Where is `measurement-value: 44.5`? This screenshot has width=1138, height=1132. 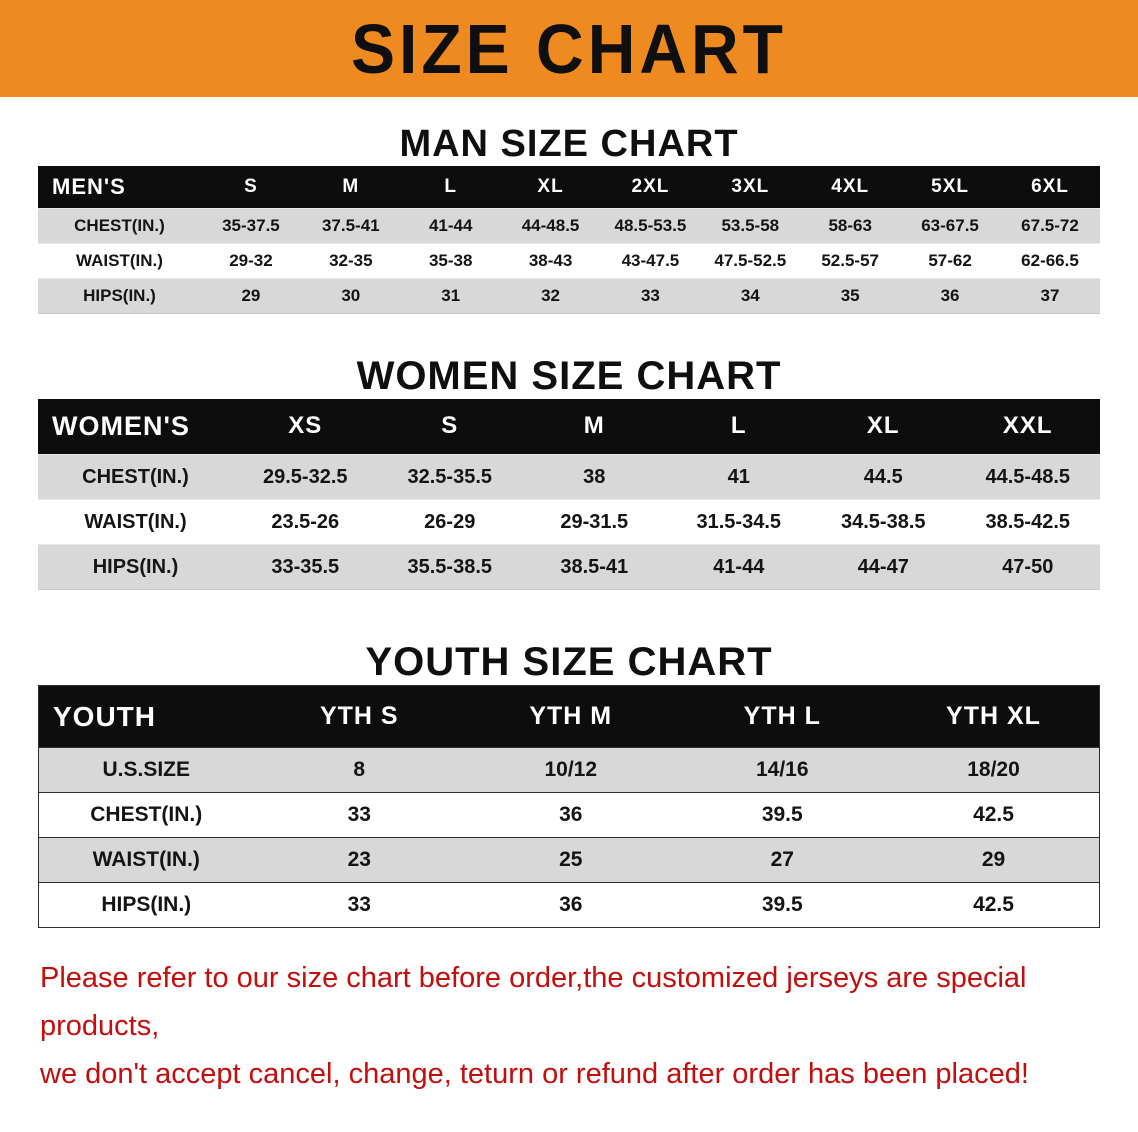 measurement-value: 44.5 is located at coordinates (883, 476).